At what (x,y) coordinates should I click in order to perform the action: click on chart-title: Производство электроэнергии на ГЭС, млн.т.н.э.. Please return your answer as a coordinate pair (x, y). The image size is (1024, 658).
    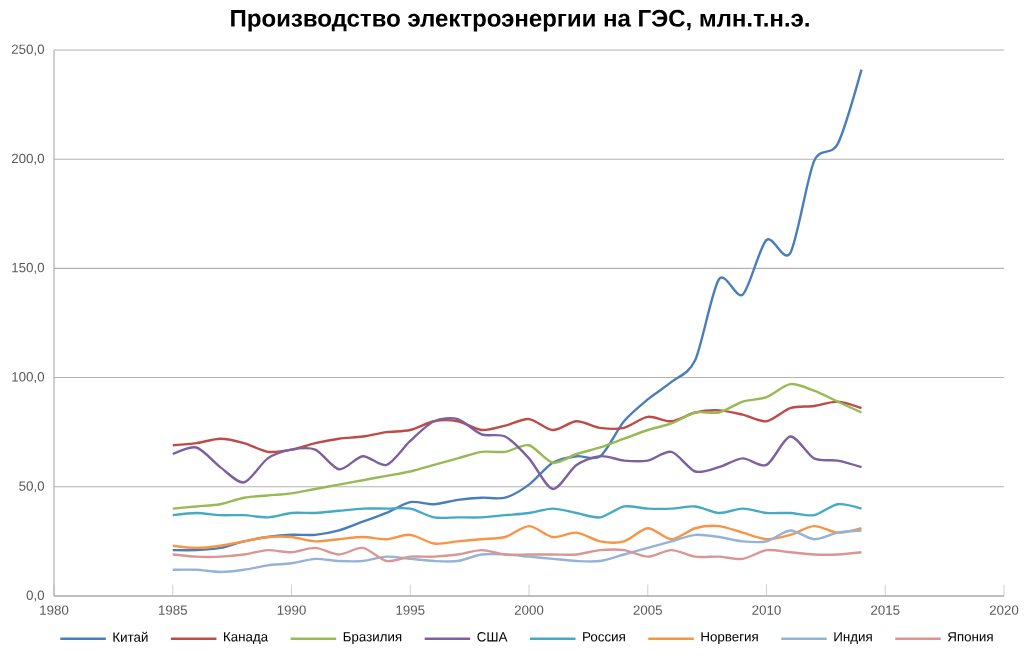
    Looking at the image, I should click on (520, 20).